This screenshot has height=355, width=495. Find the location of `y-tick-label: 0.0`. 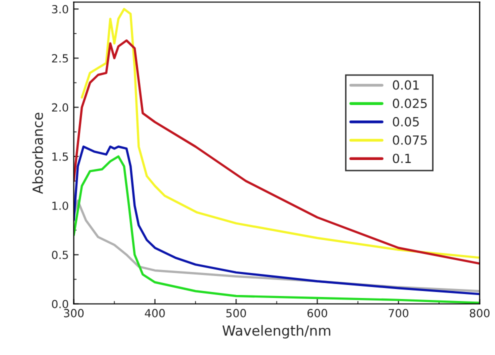

y-tick-label: 0.0 is located at coordinates (60, 304).